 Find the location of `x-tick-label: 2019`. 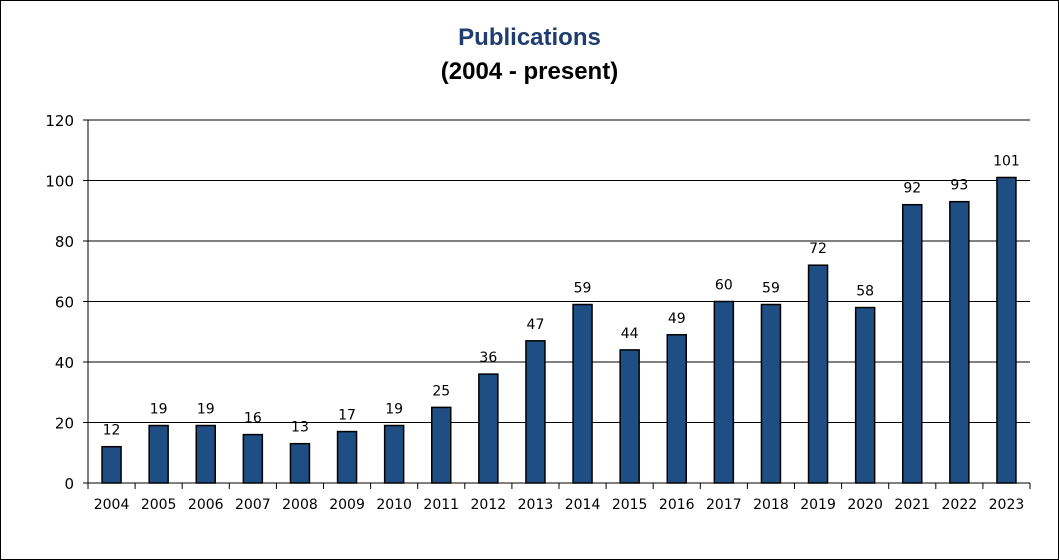

x-tick-label: 2019 is located at coordinates (818, 505).